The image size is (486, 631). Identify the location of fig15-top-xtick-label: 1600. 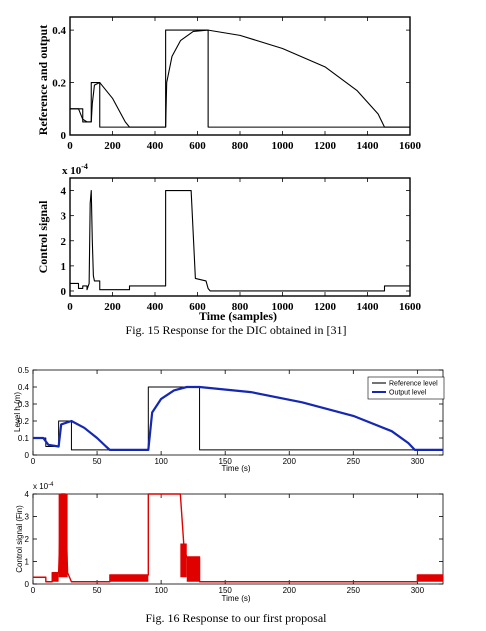
(410, 146).